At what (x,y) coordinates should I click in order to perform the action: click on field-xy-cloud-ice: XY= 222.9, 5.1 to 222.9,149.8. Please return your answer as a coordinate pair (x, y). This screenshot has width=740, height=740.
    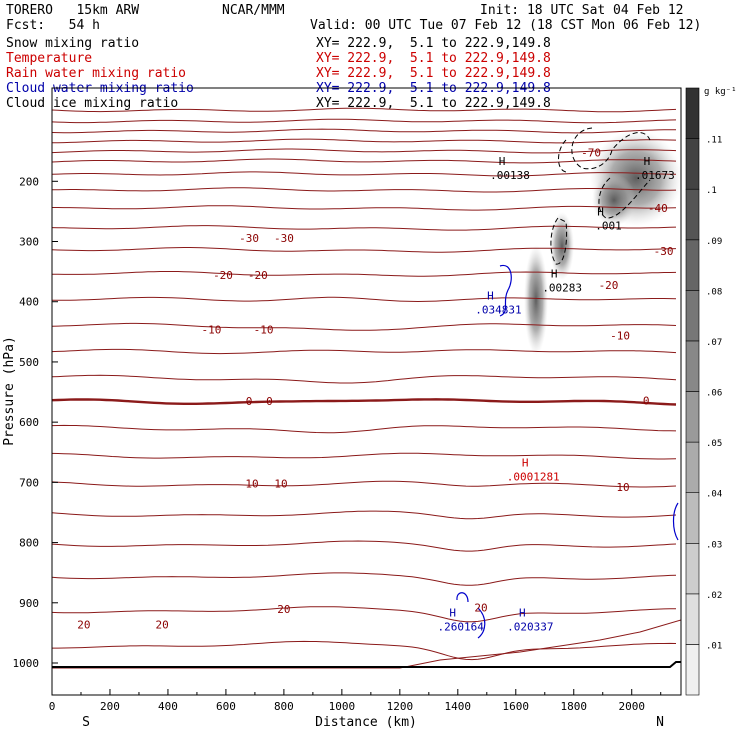
    Looking at the image, I should click on (433, 103).